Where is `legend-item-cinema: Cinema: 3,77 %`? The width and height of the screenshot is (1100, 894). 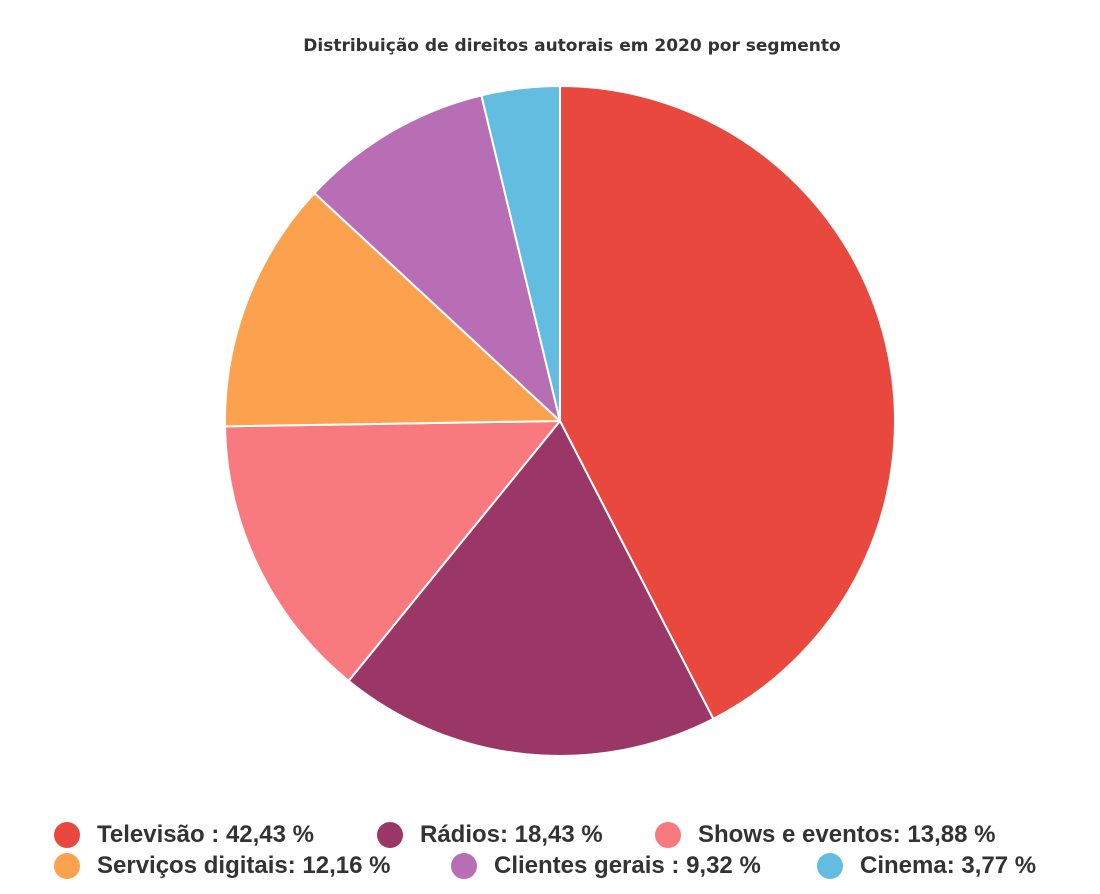
legend-item-cinema: Cinema: 3,77 % is located at coordinates (926, 866).